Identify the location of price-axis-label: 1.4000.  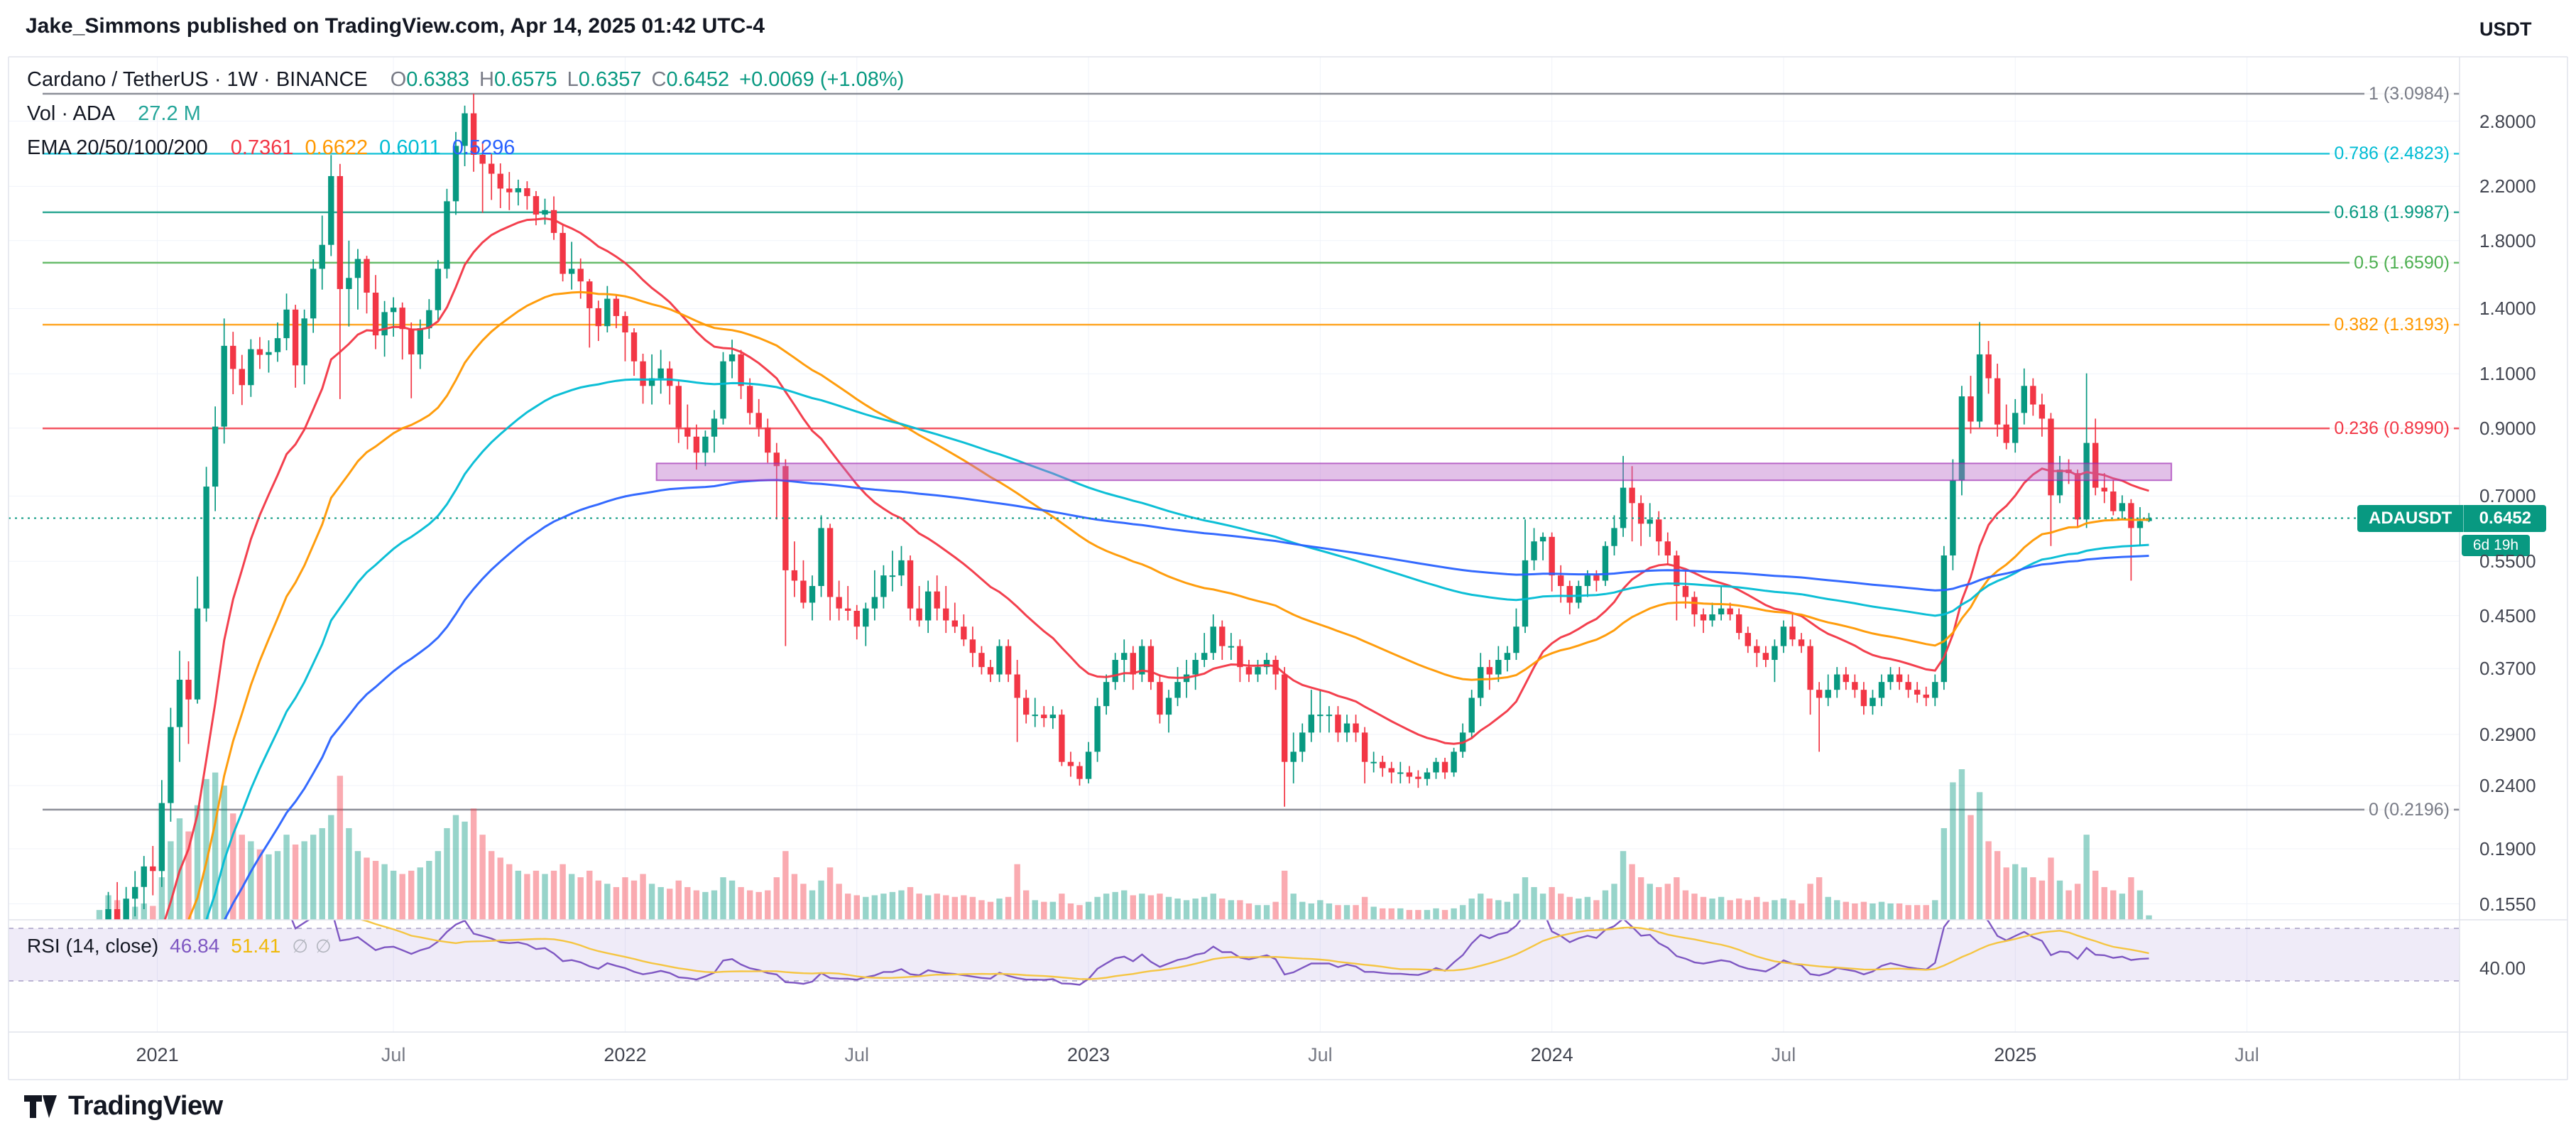
(2507, 309).